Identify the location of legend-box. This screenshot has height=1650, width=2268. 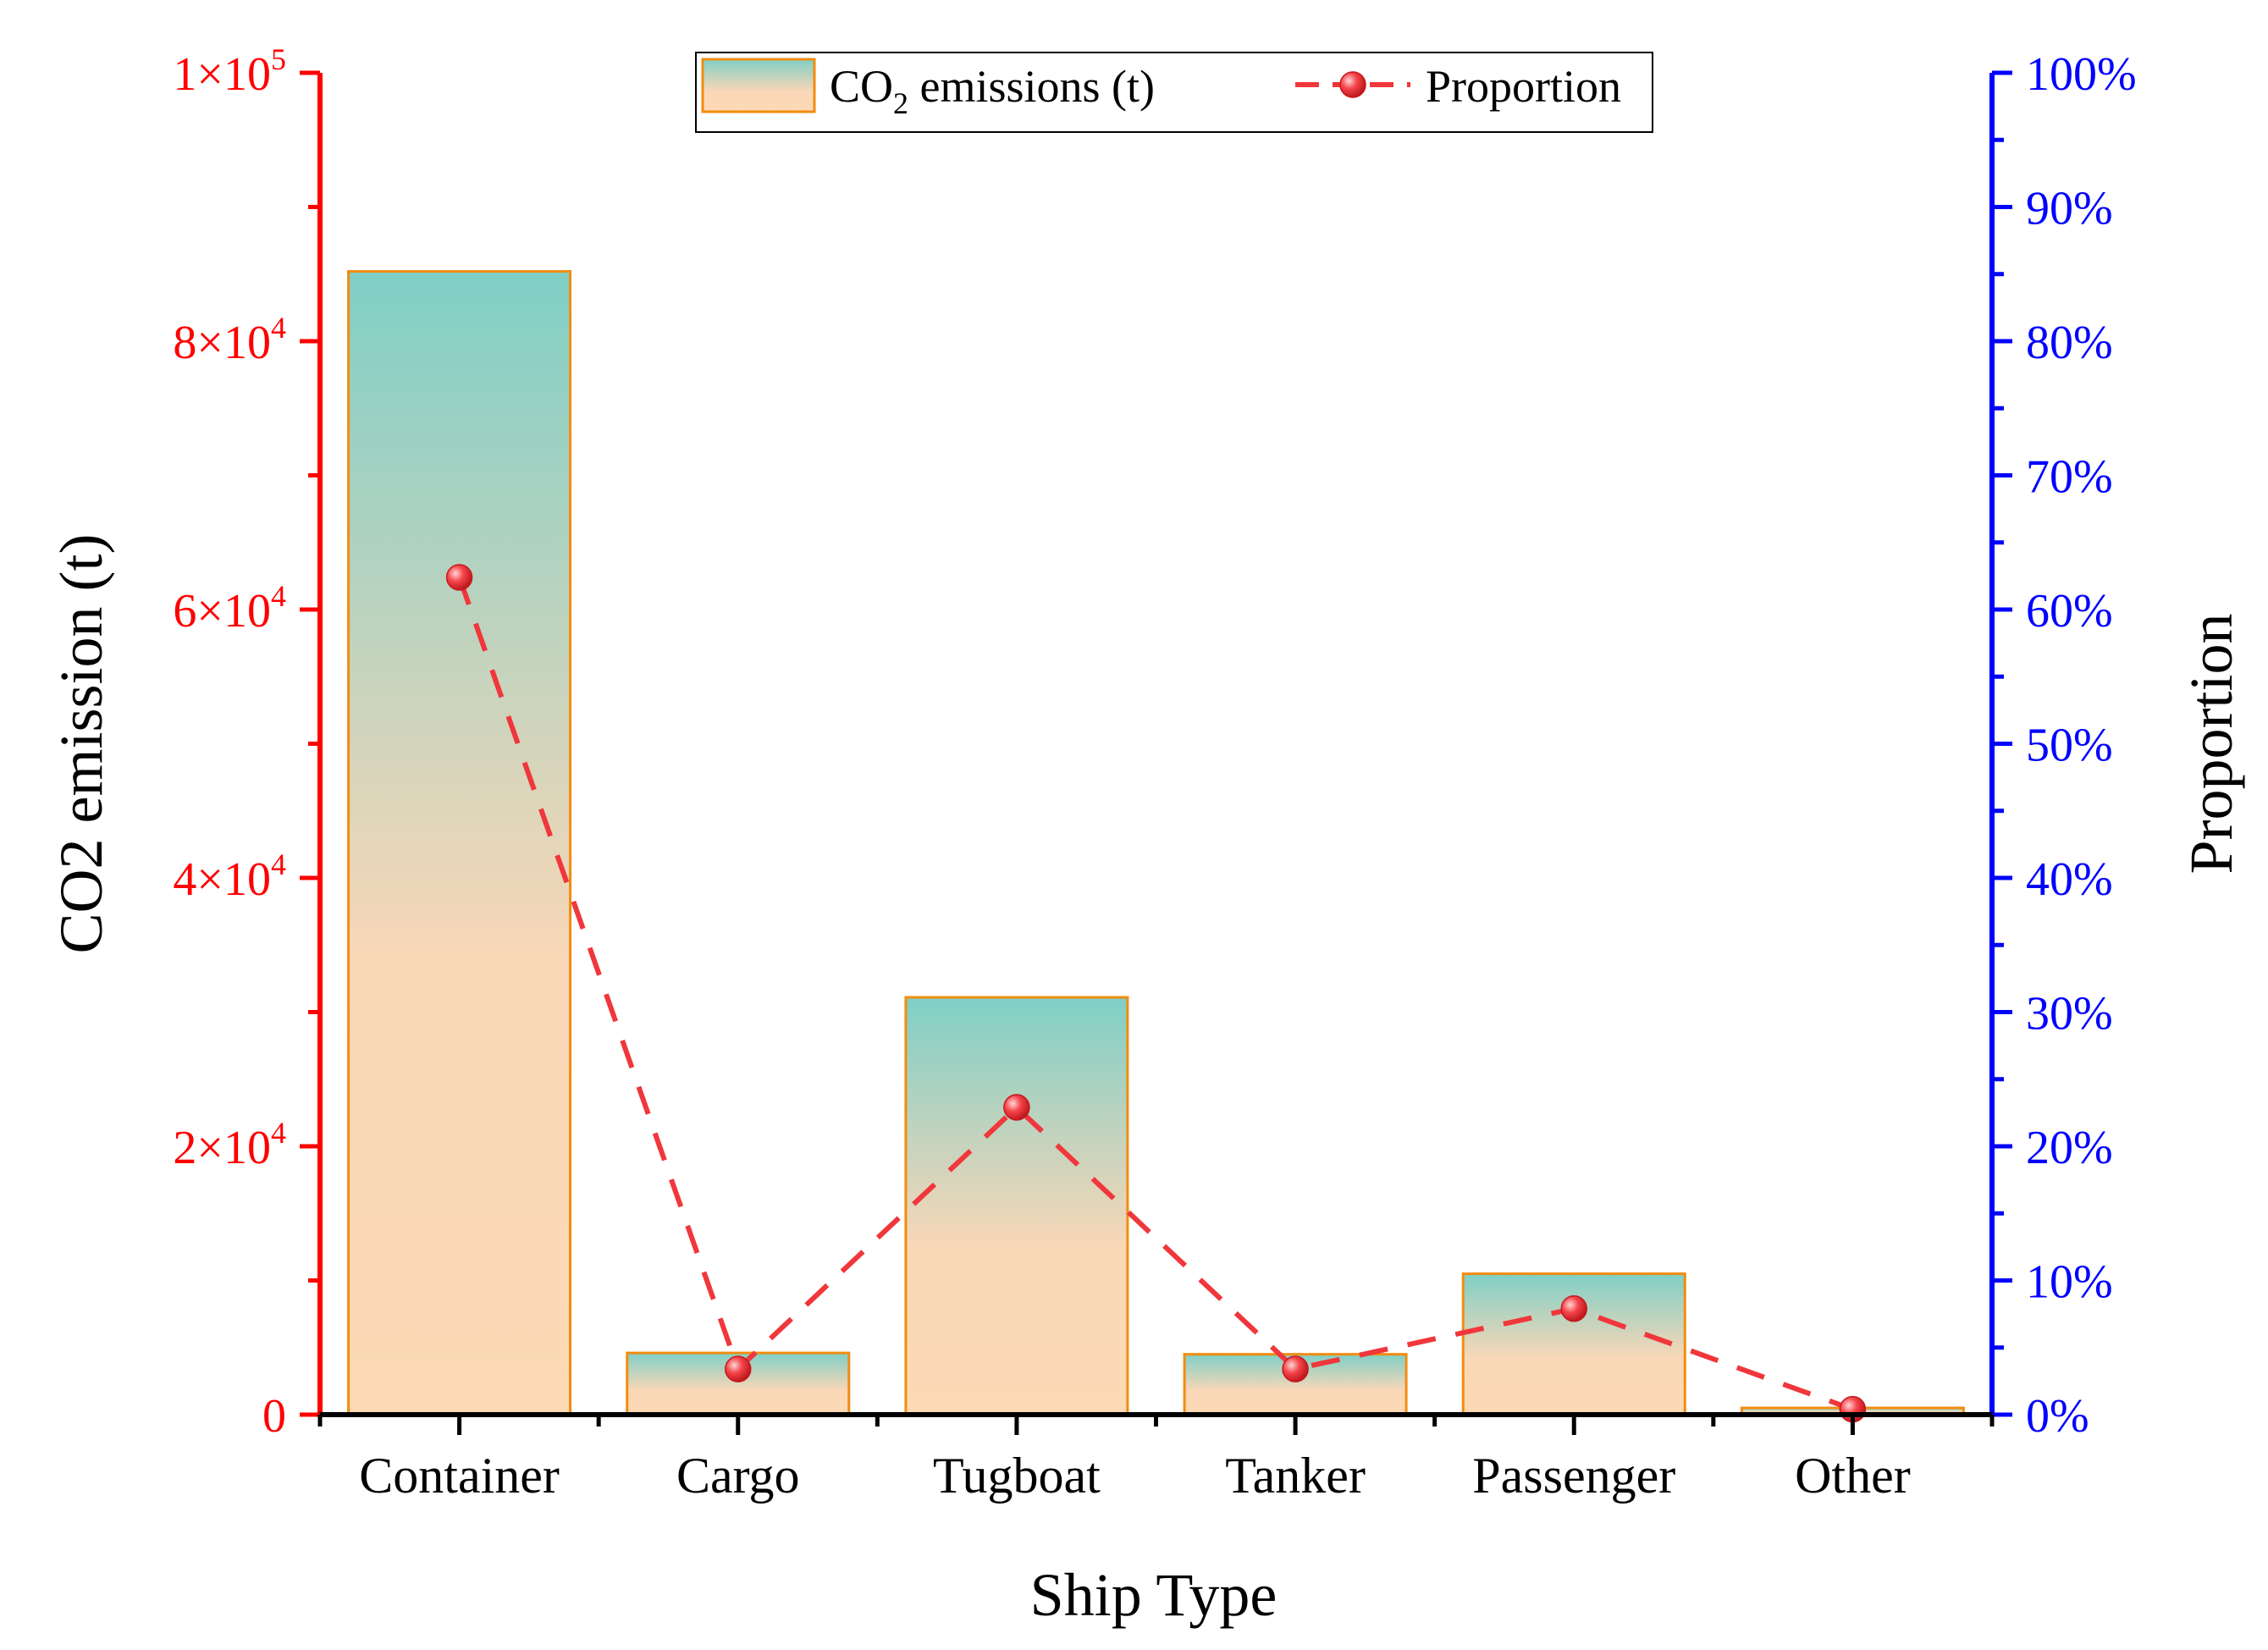
(1174, 92).